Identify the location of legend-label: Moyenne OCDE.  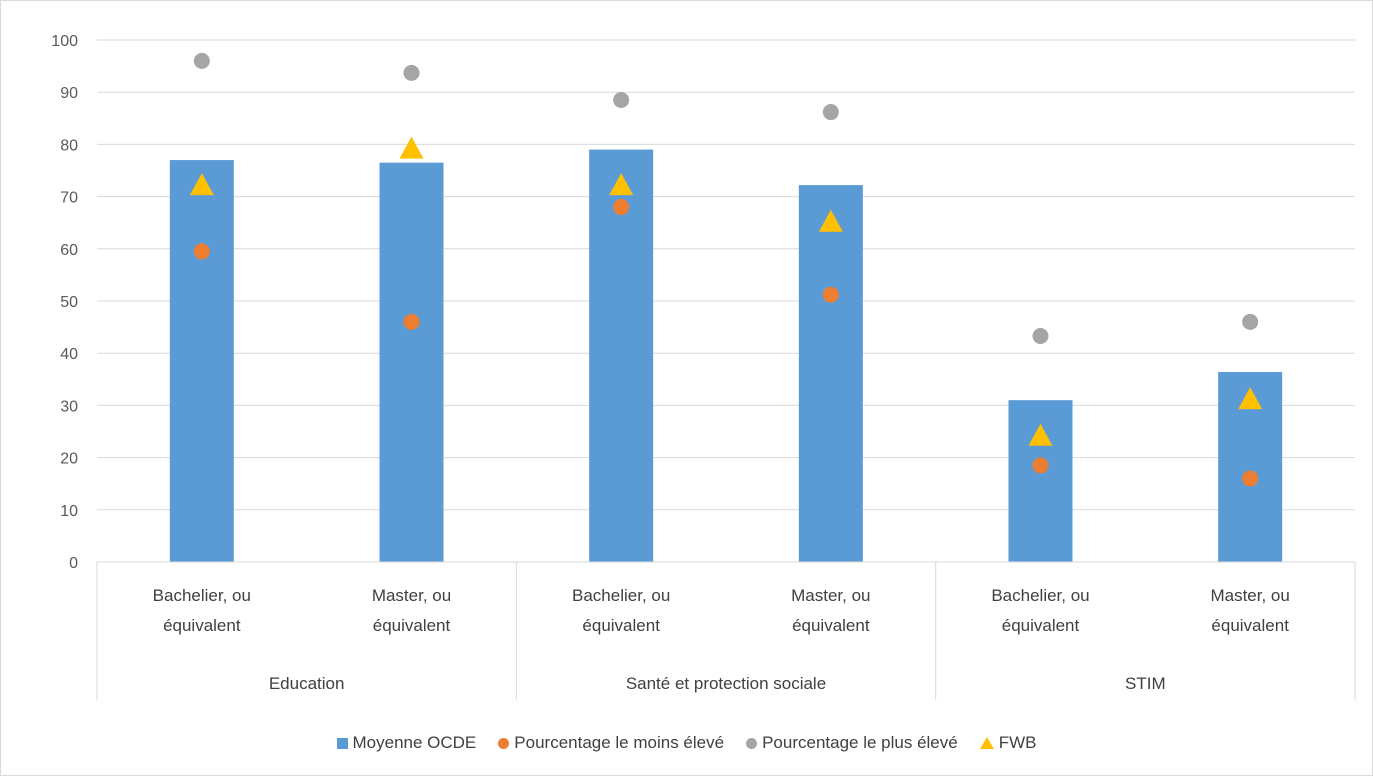
(414, 742).